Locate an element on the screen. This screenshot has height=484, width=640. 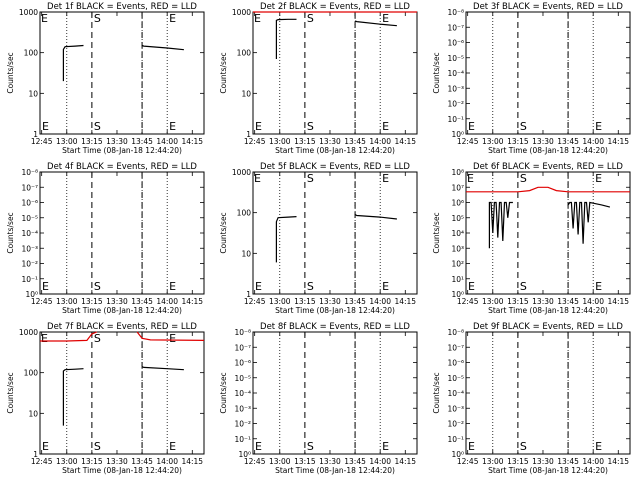
y-tick-label: 10² is located at coordinates (457, 264).